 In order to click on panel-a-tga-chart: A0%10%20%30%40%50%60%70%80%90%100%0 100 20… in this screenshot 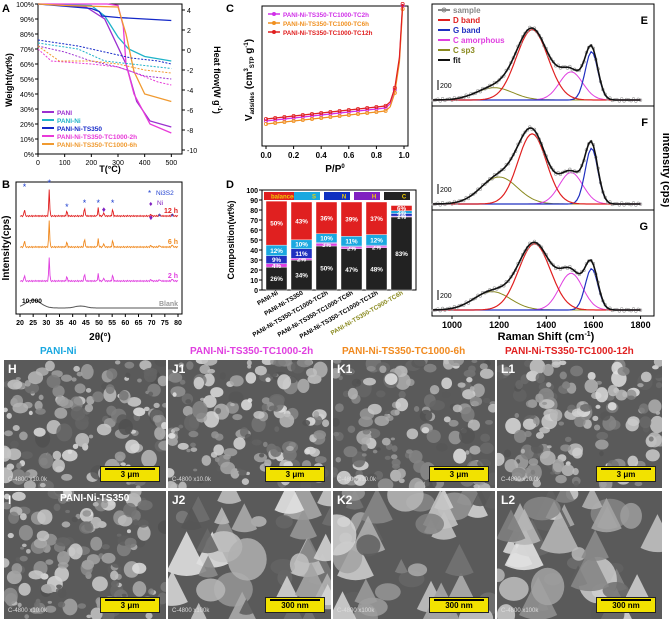, I will do `click(112, 88)`.